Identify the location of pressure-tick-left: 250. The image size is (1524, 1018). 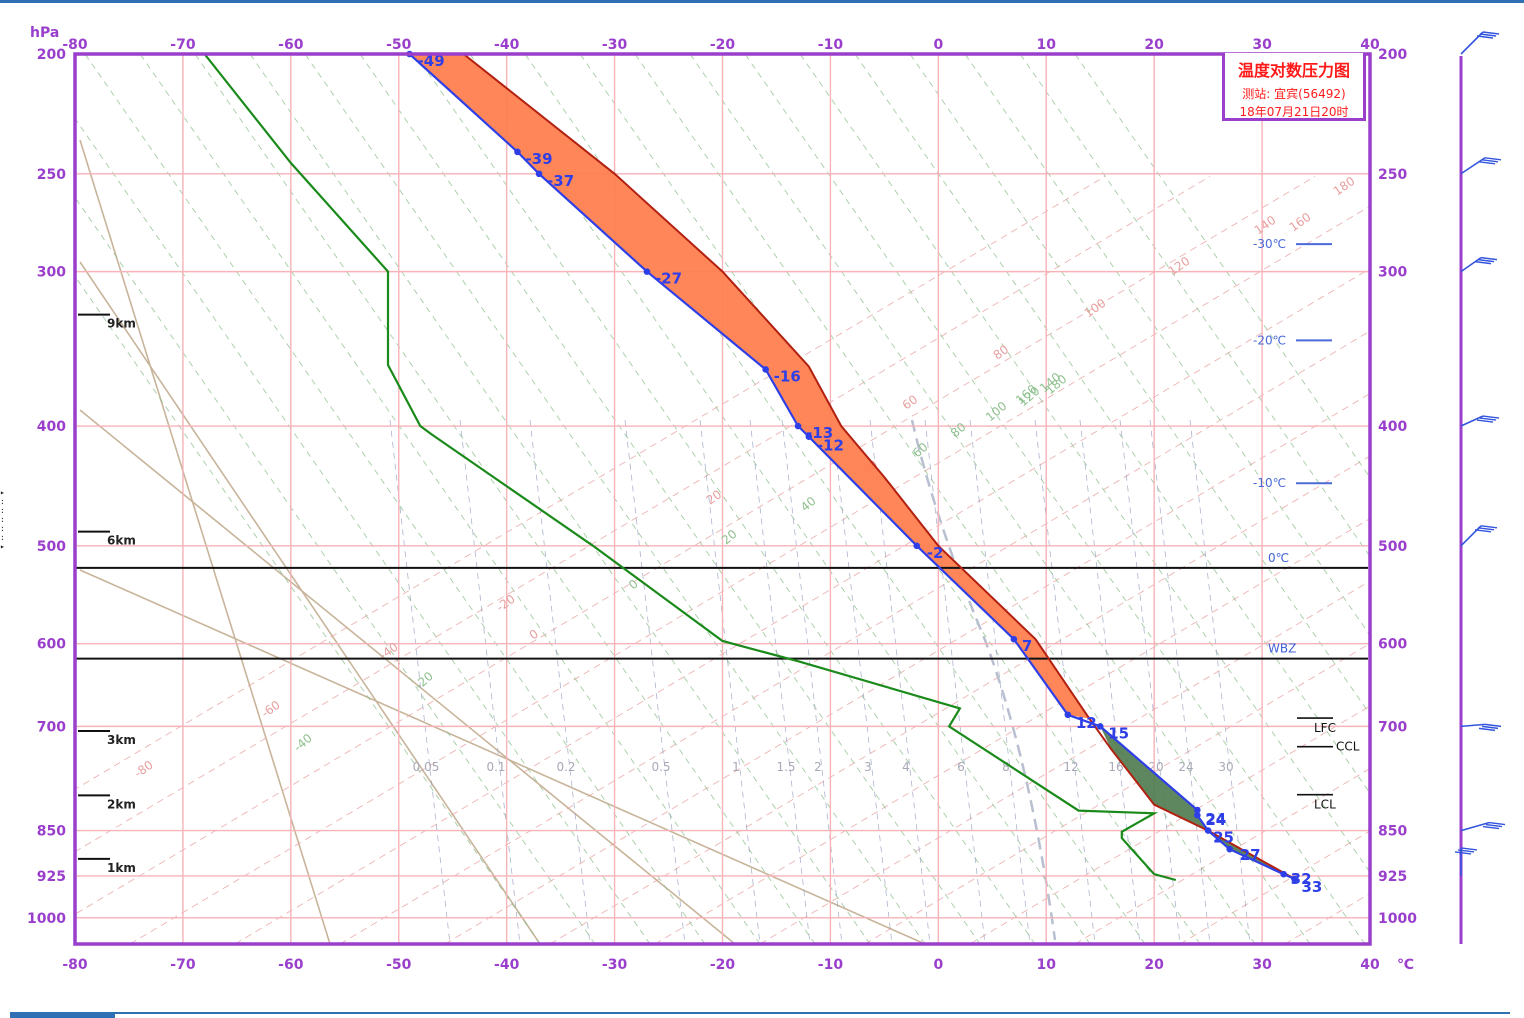
(51, 175).